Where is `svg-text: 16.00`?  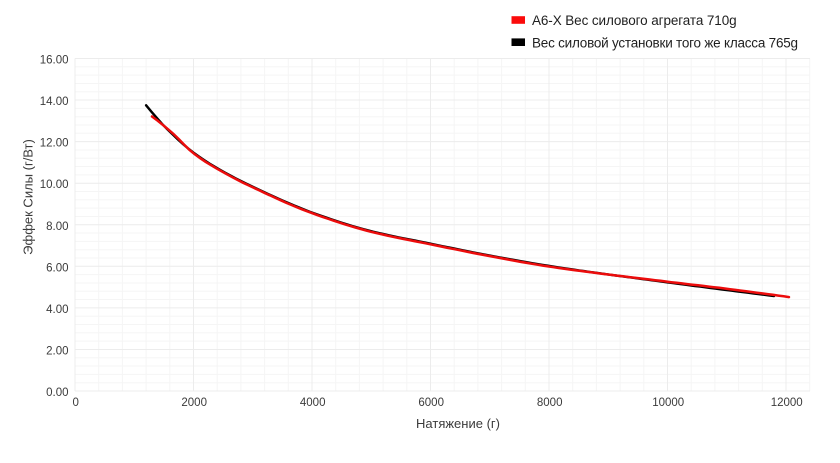 svg-text: 16.00 is located at coordinates (54, 61).